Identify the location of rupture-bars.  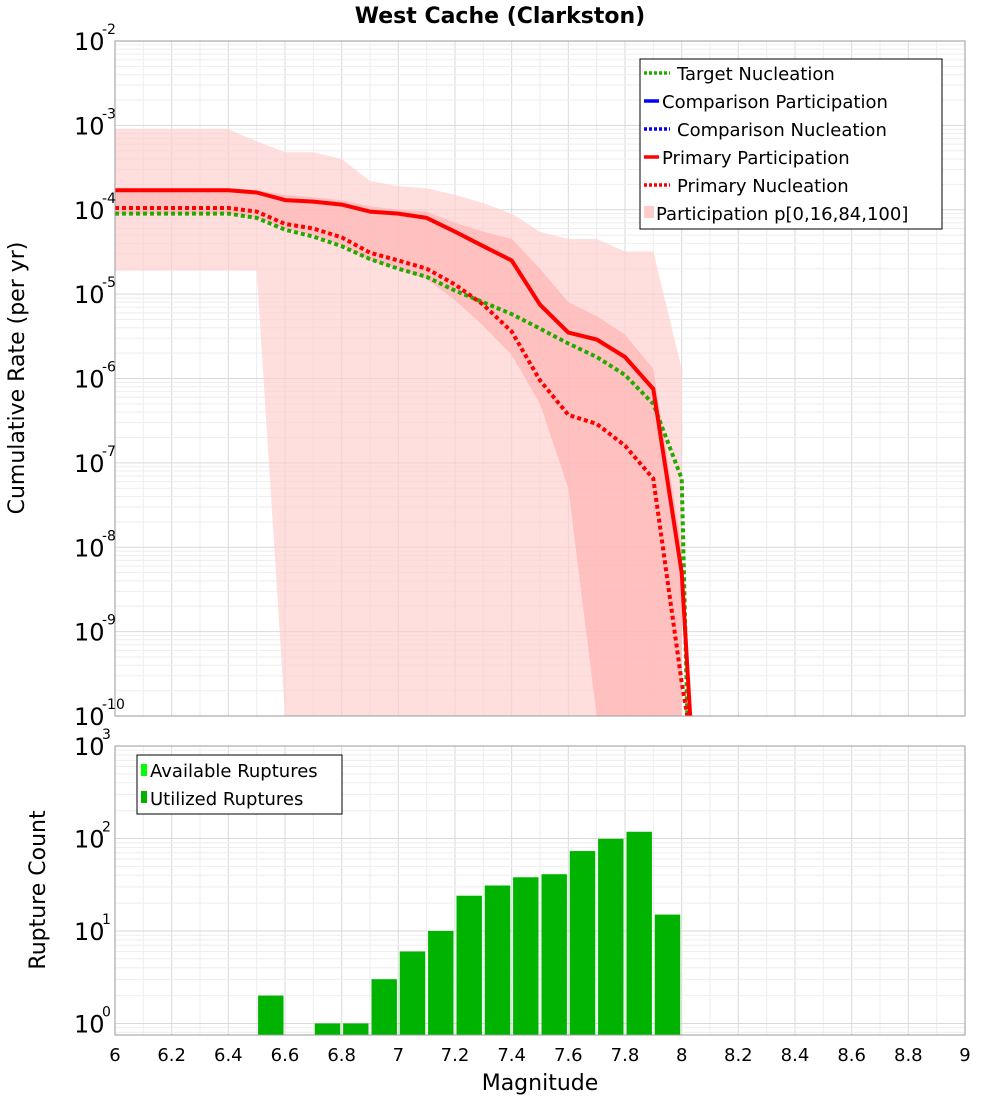
(469, 933).